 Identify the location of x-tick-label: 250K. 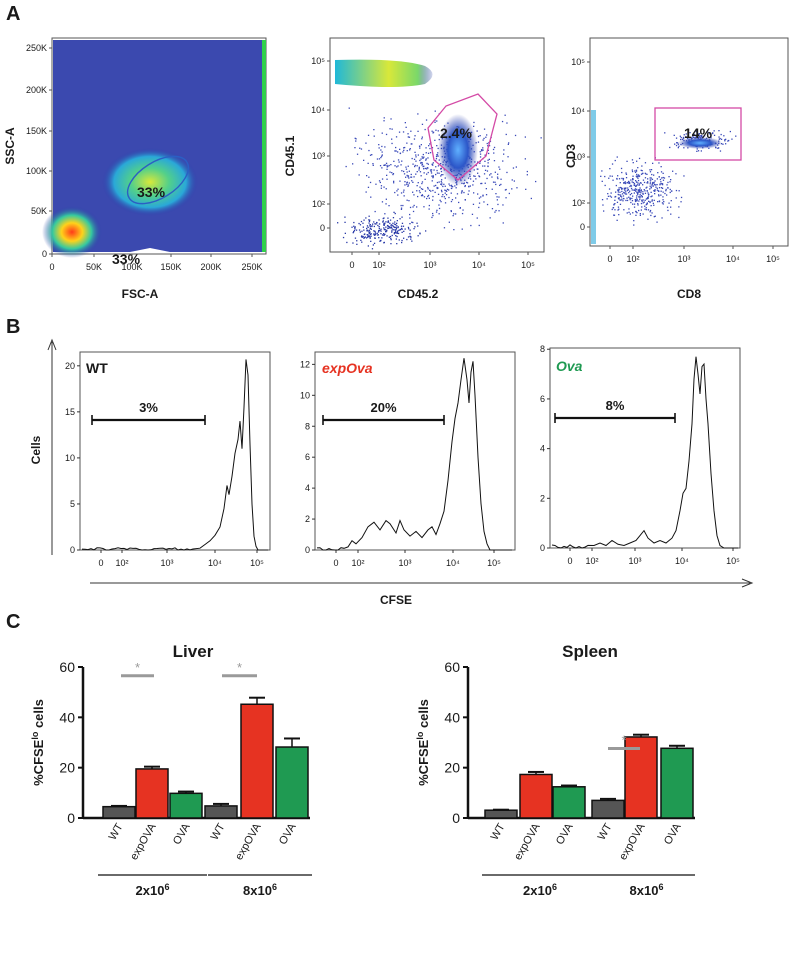
(251, 267).